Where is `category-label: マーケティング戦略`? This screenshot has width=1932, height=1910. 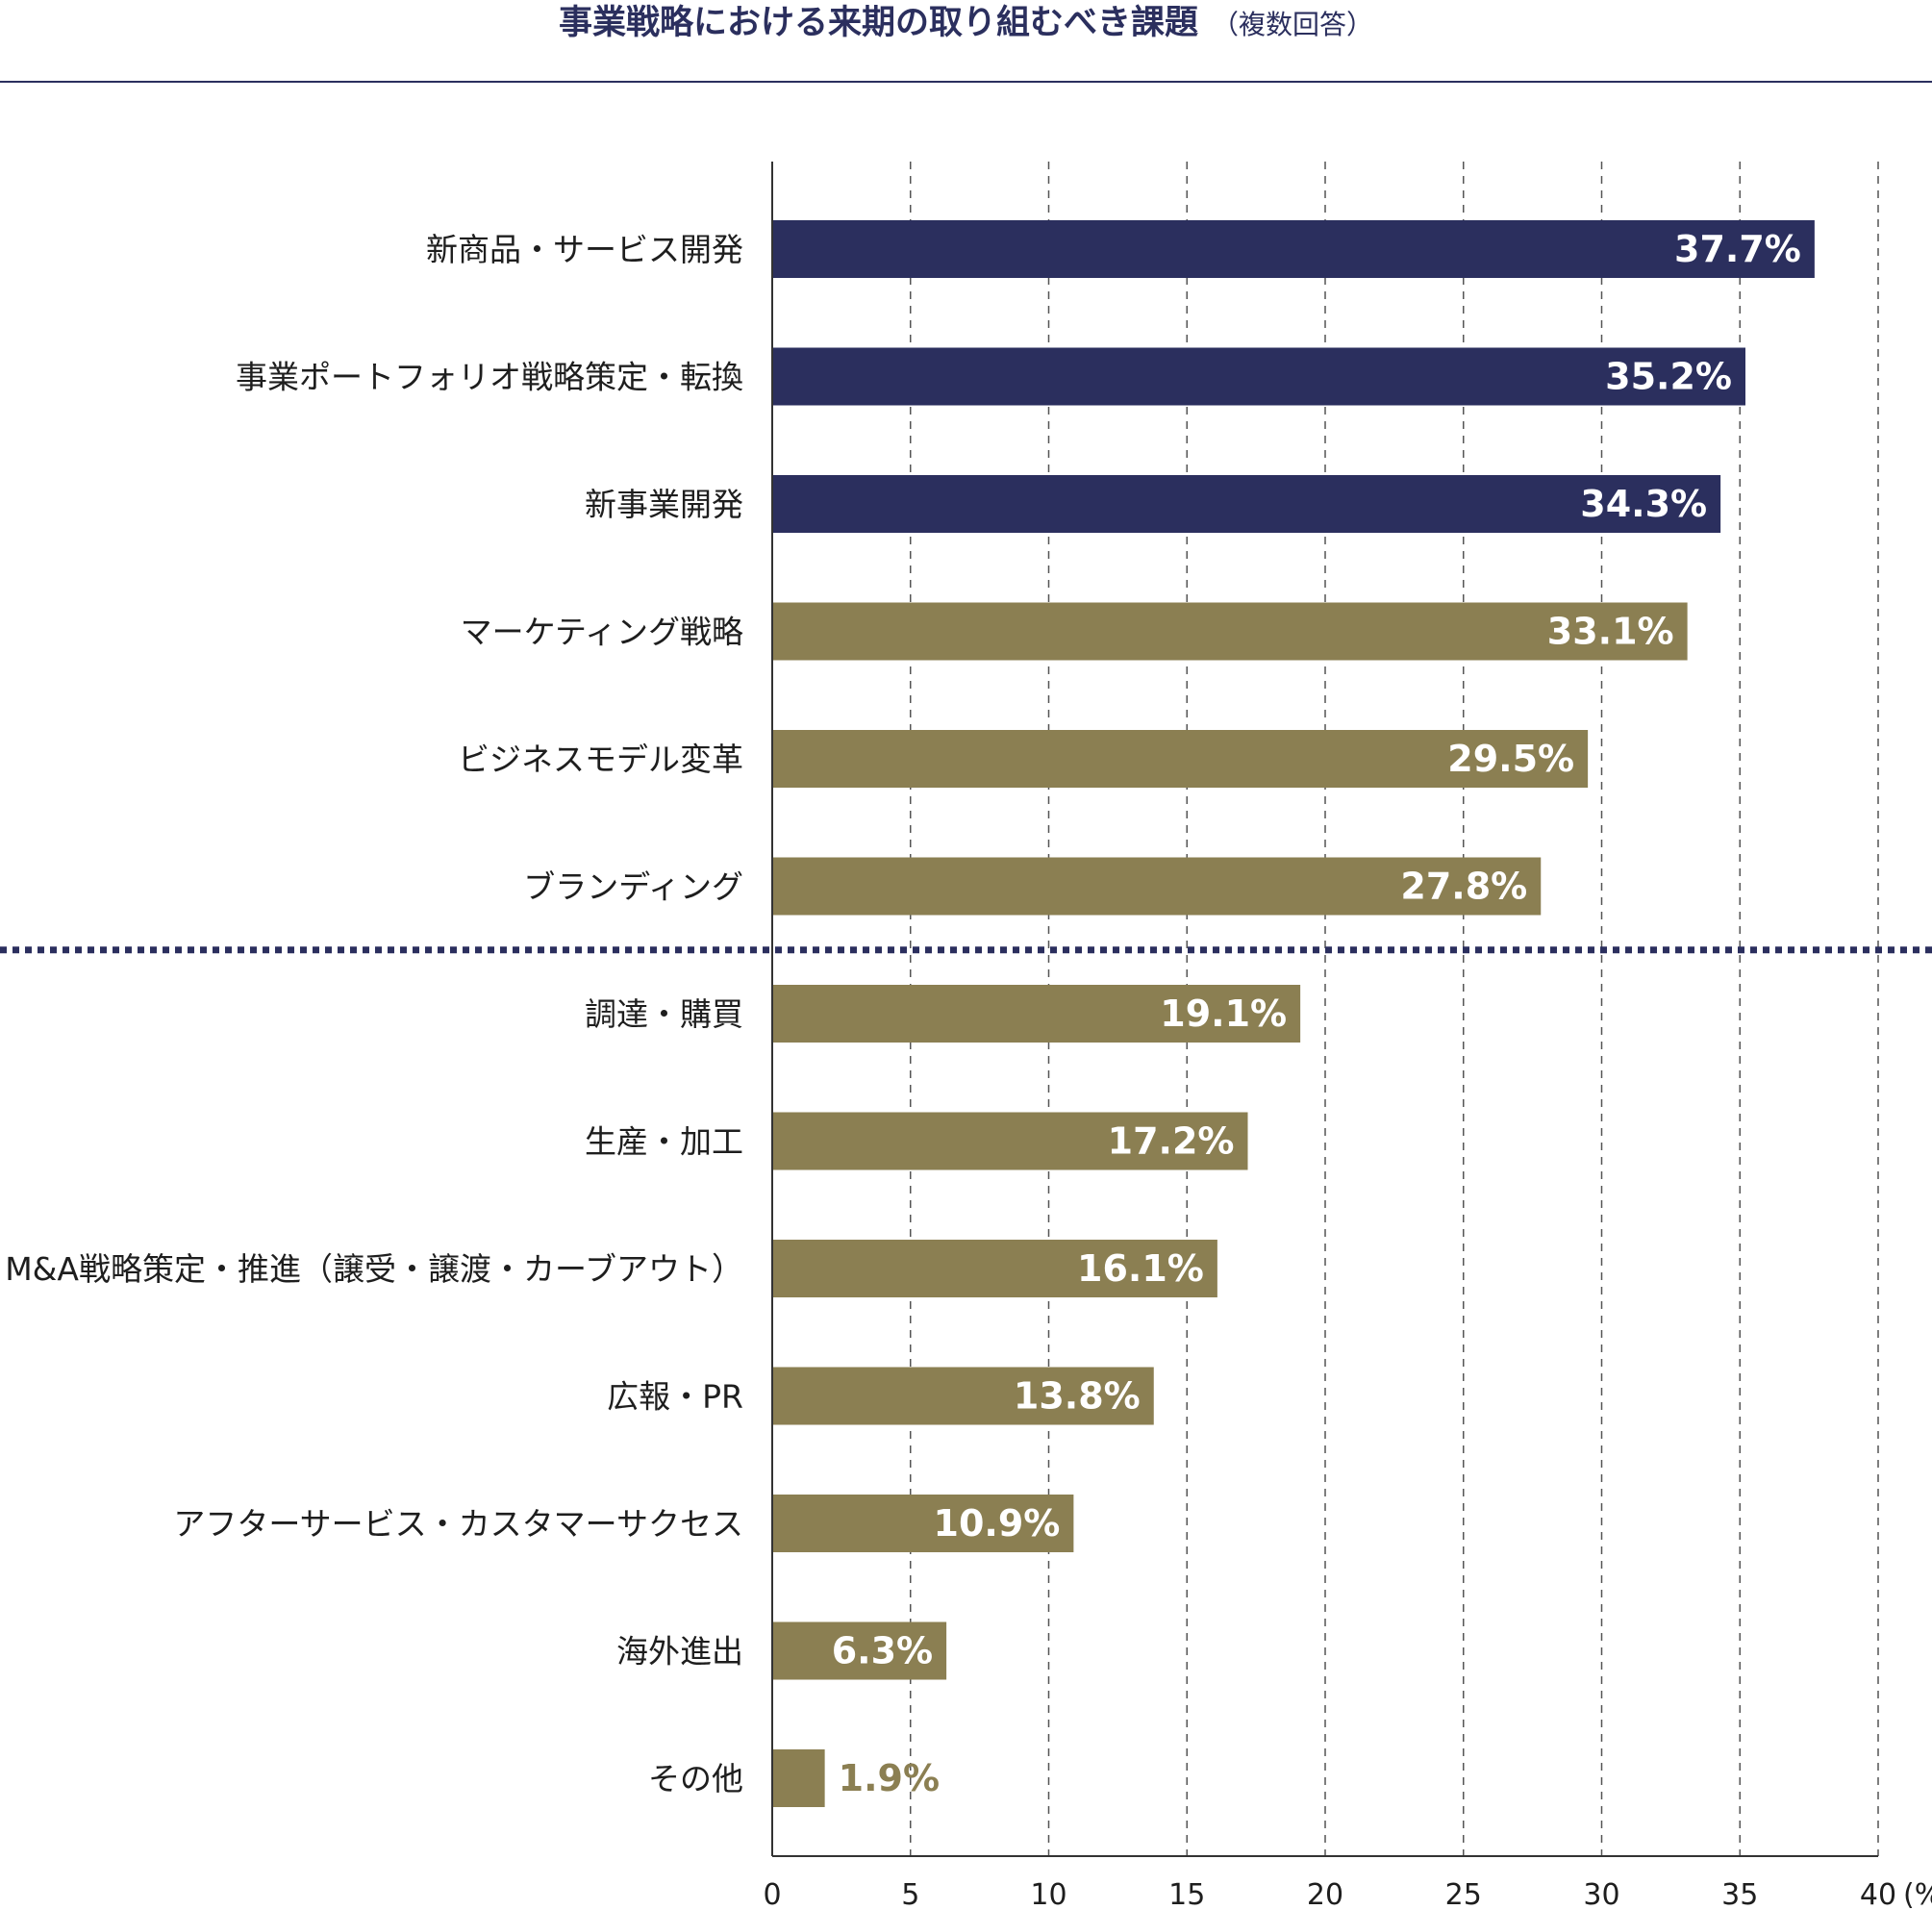 category-label: マーケティング戦略 is located at coordinates (602, 632).